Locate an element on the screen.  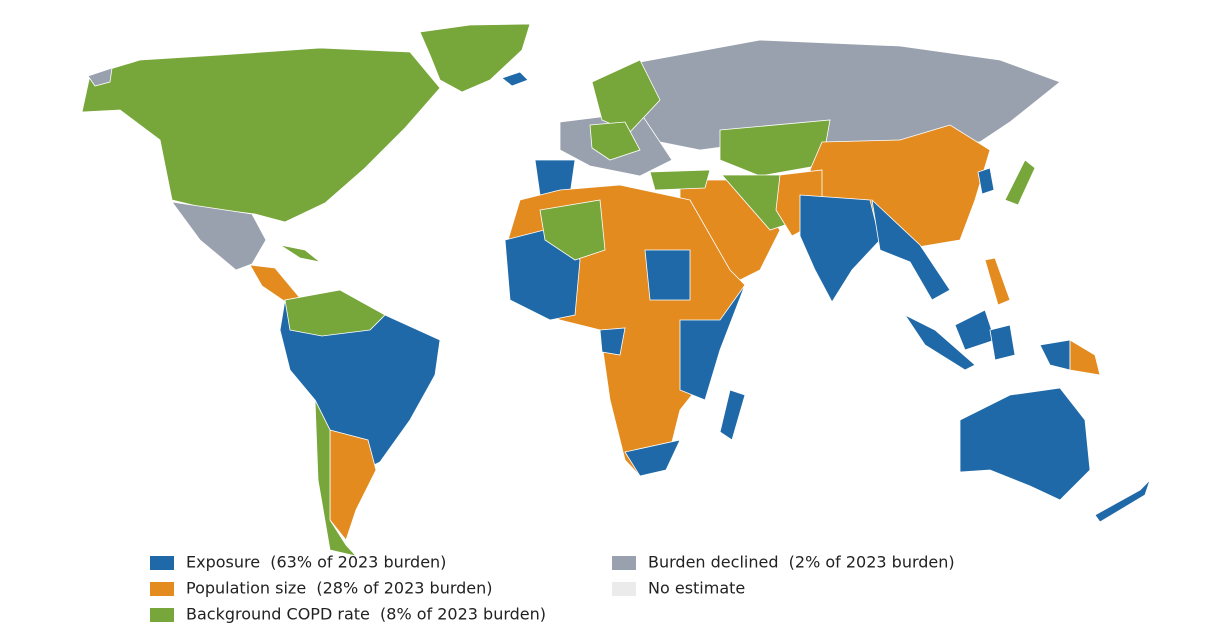
new-guinea-west is located at coordinates (1055, 355).